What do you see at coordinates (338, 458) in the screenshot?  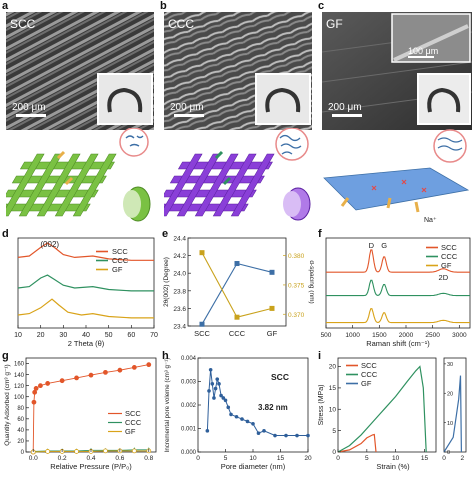 I see `x-tick-label: 0` at bounding box center [338, 458].